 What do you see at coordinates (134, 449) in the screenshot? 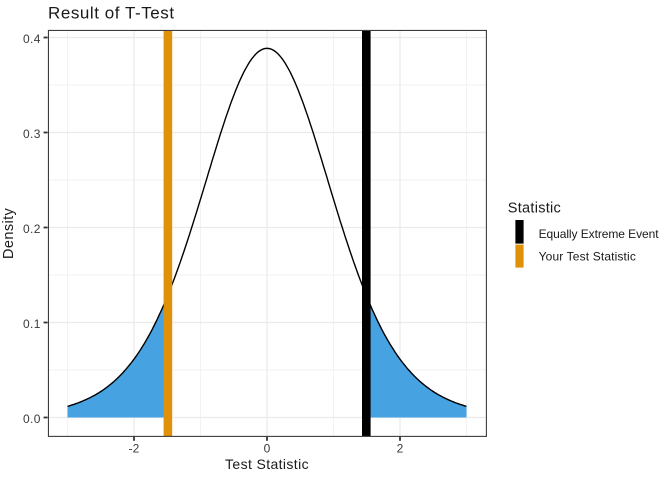
I see `svg-text: -2` at bounding box center [134, 449].